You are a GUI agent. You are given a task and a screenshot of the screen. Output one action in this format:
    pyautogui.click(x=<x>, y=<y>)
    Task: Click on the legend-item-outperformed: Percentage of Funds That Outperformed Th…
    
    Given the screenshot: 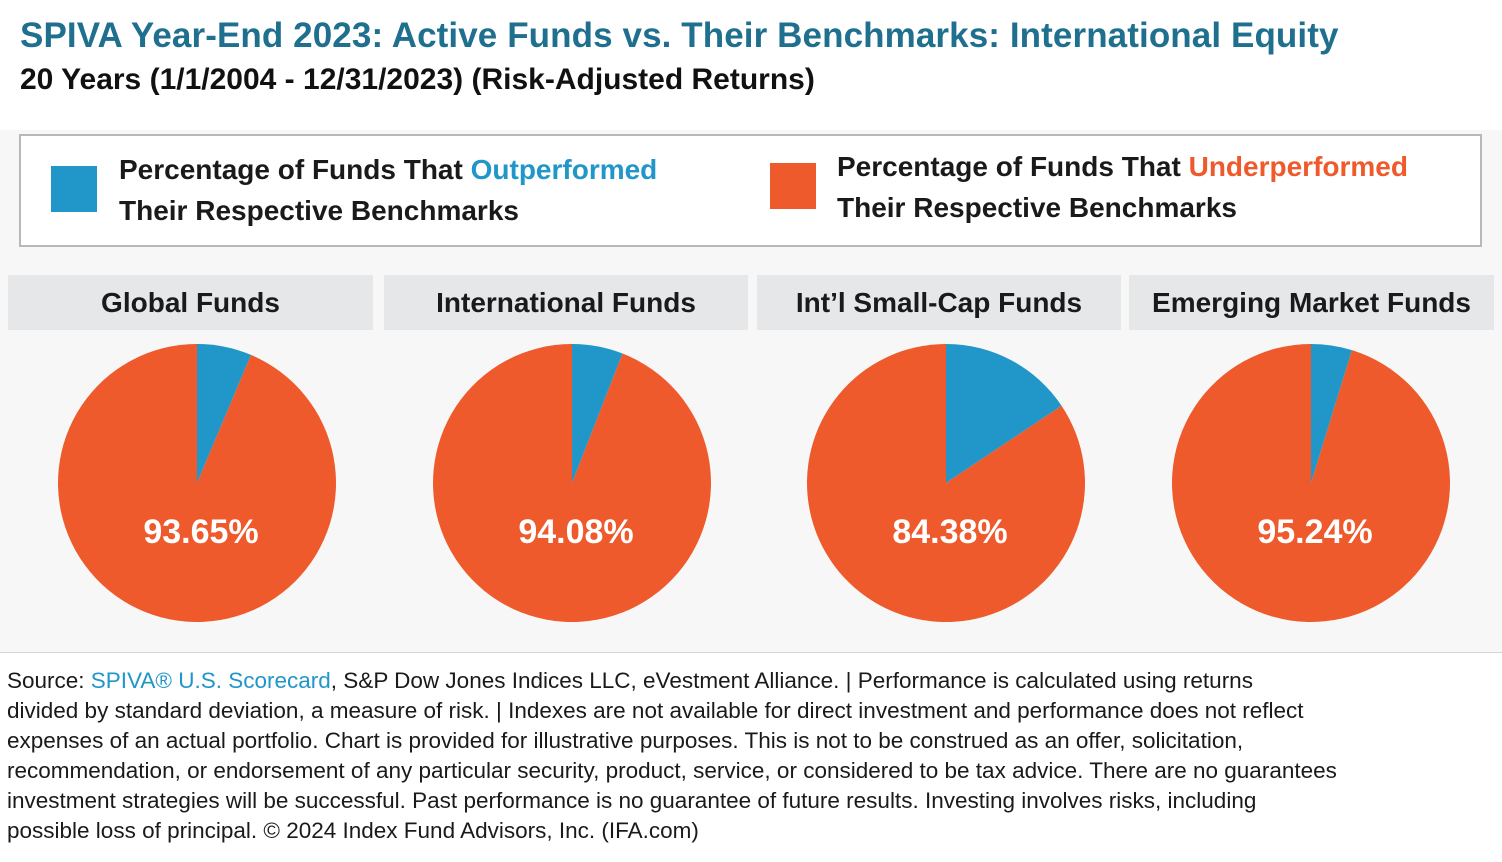 What is the action you would take?
    pyautogui.click(x=391, y=190)
    